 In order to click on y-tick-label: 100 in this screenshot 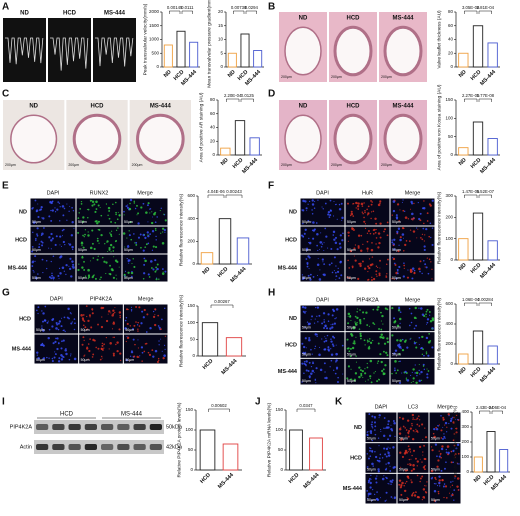, I will do `click(449, 238)`.